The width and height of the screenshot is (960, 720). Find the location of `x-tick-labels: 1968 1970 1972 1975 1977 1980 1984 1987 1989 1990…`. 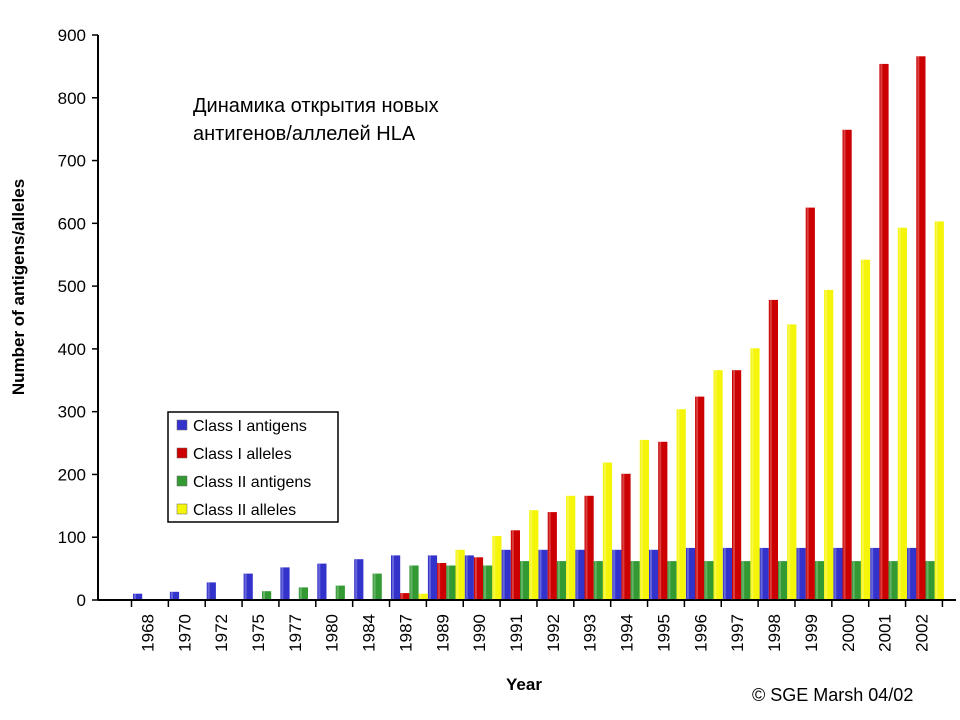

x-tick-labels: 1968 1970 1972 1975 1977 1980 1984 1987 1989 1990… is located at coordinates (534, 633).